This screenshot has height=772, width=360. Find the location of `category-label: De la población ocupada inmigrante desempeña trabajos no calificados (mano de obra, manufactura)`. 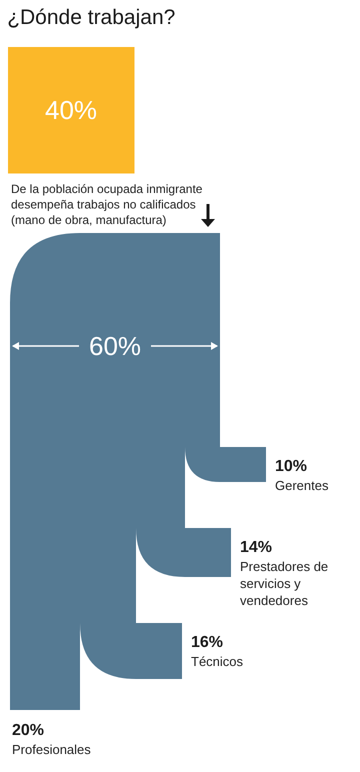

category-label: De la población ocupada inmigrante desempeña trabajos no calificados (mano de obra, manufactura) is located at coordinates (107, 205).